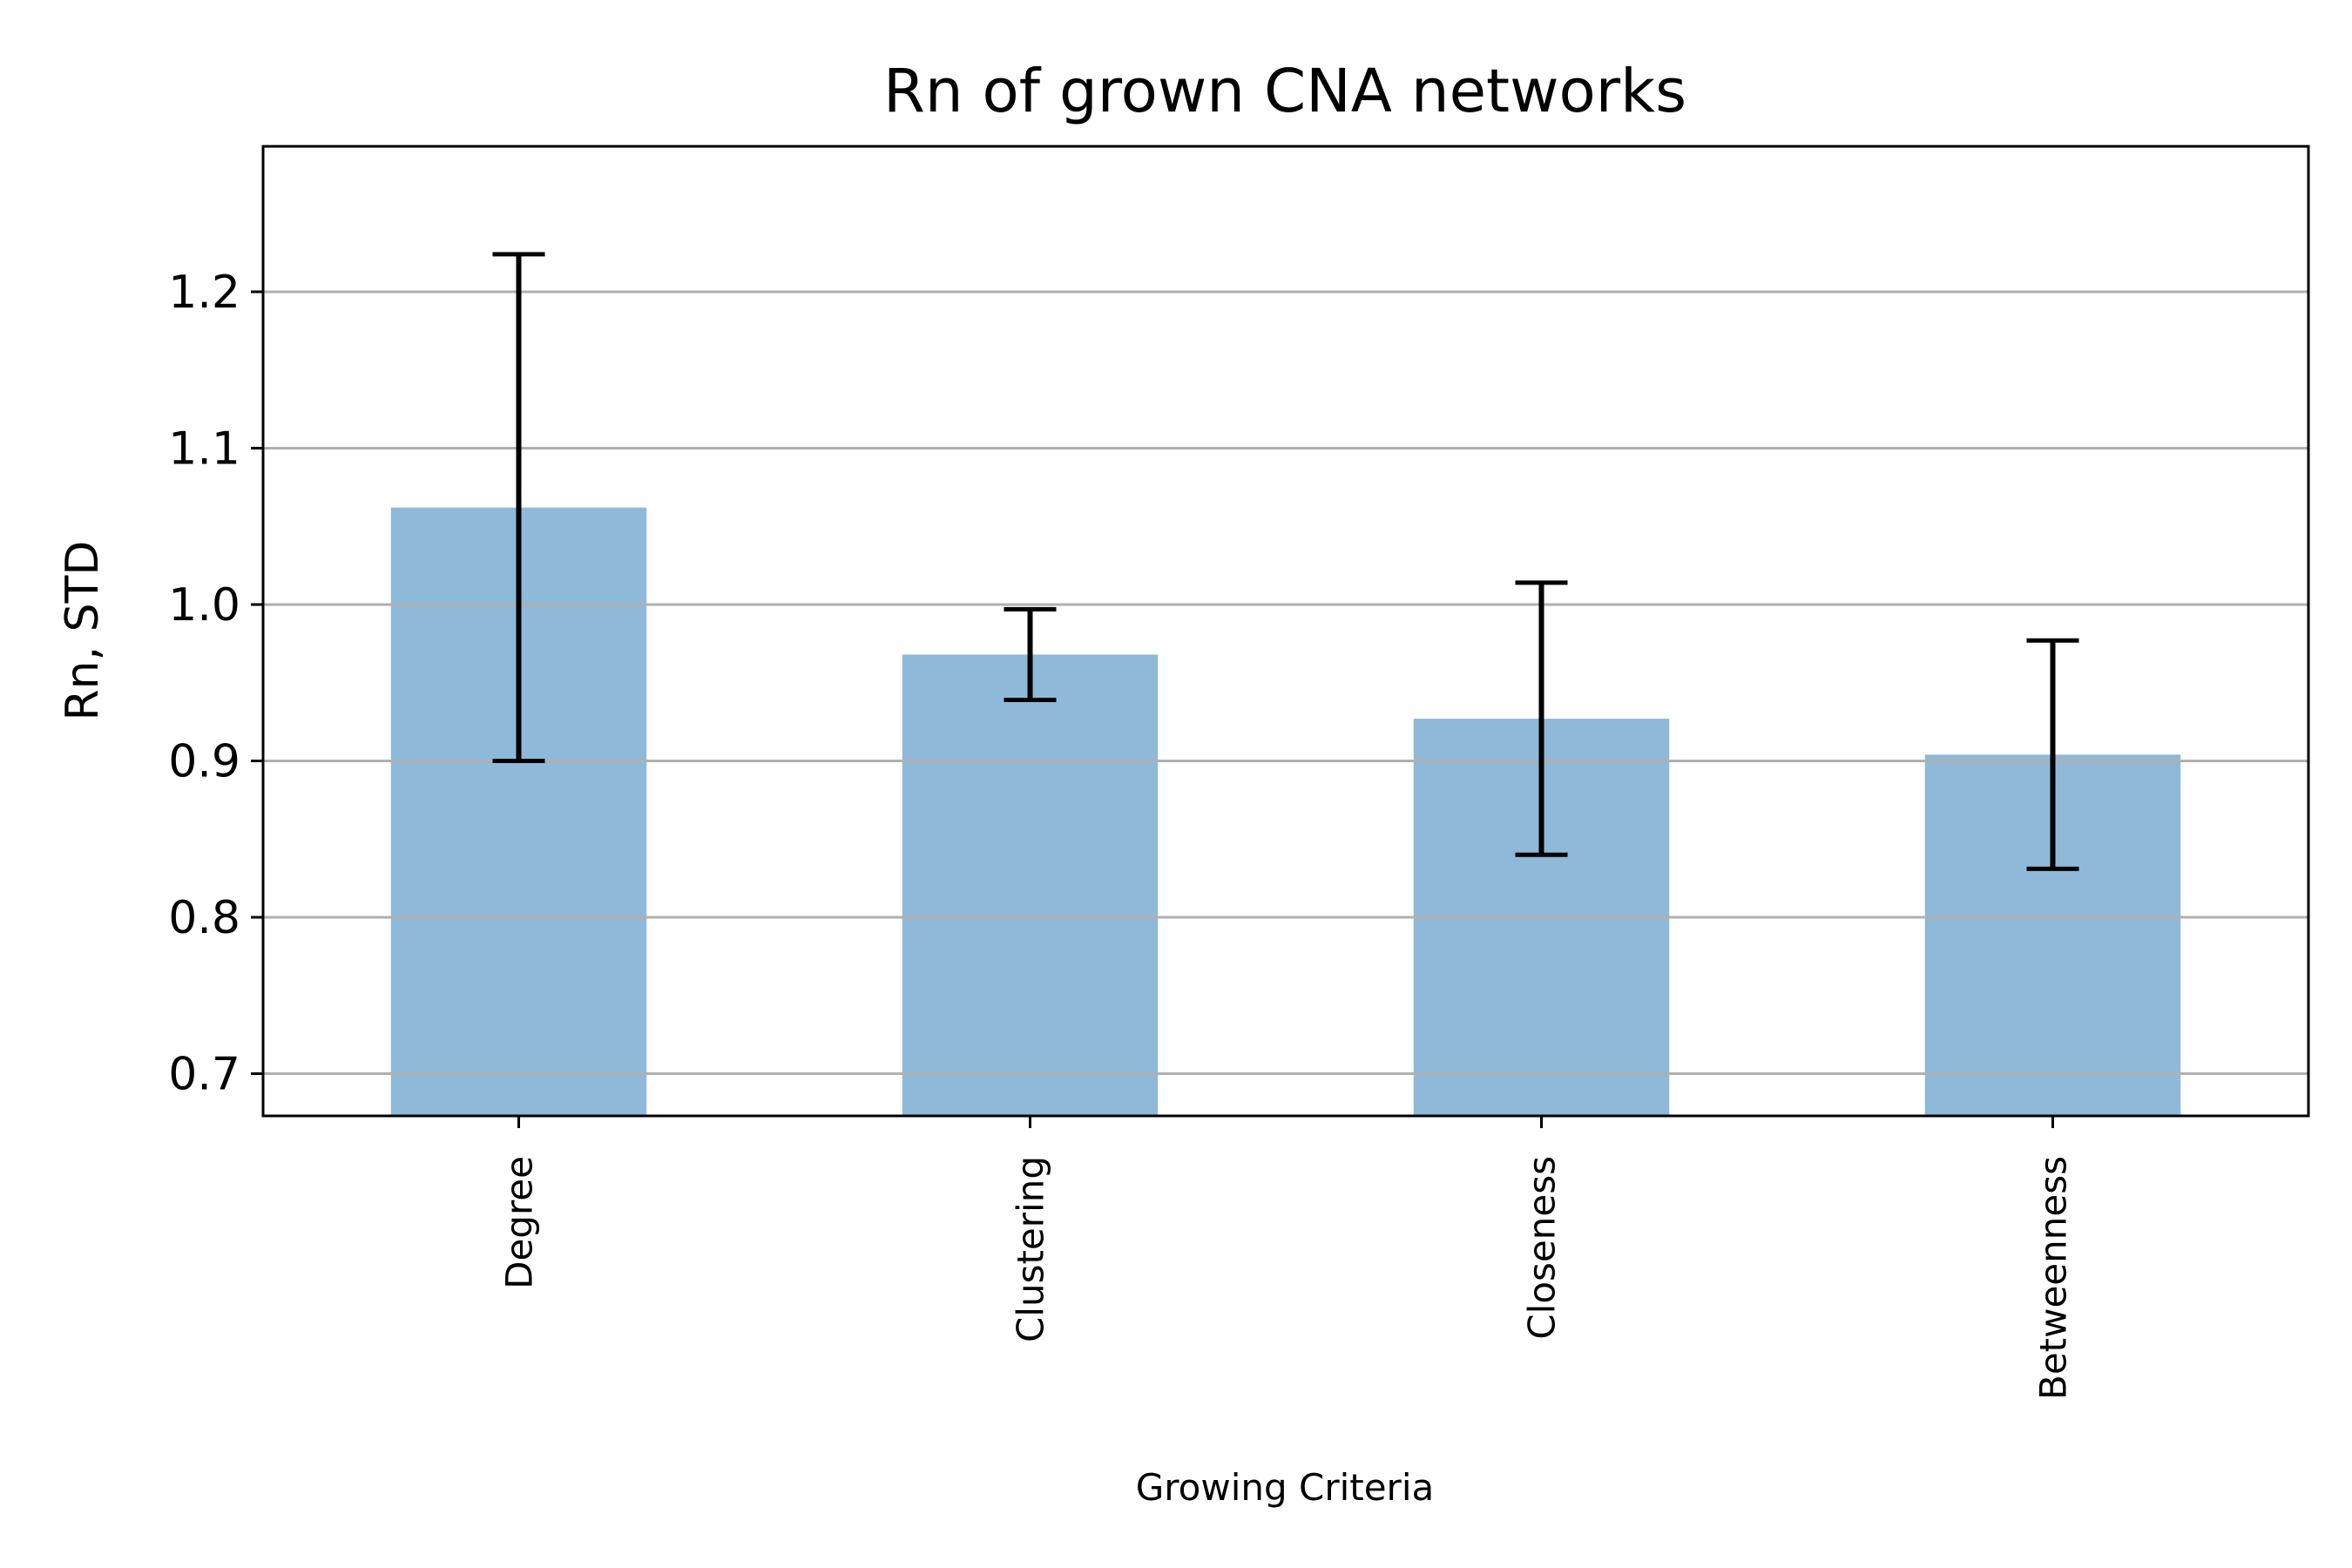 This screenshot has height=1568, width=2352. I want to click on x-axis-ticks: Degree Clustering Closeness Betweenness, so click(1286, 1258).